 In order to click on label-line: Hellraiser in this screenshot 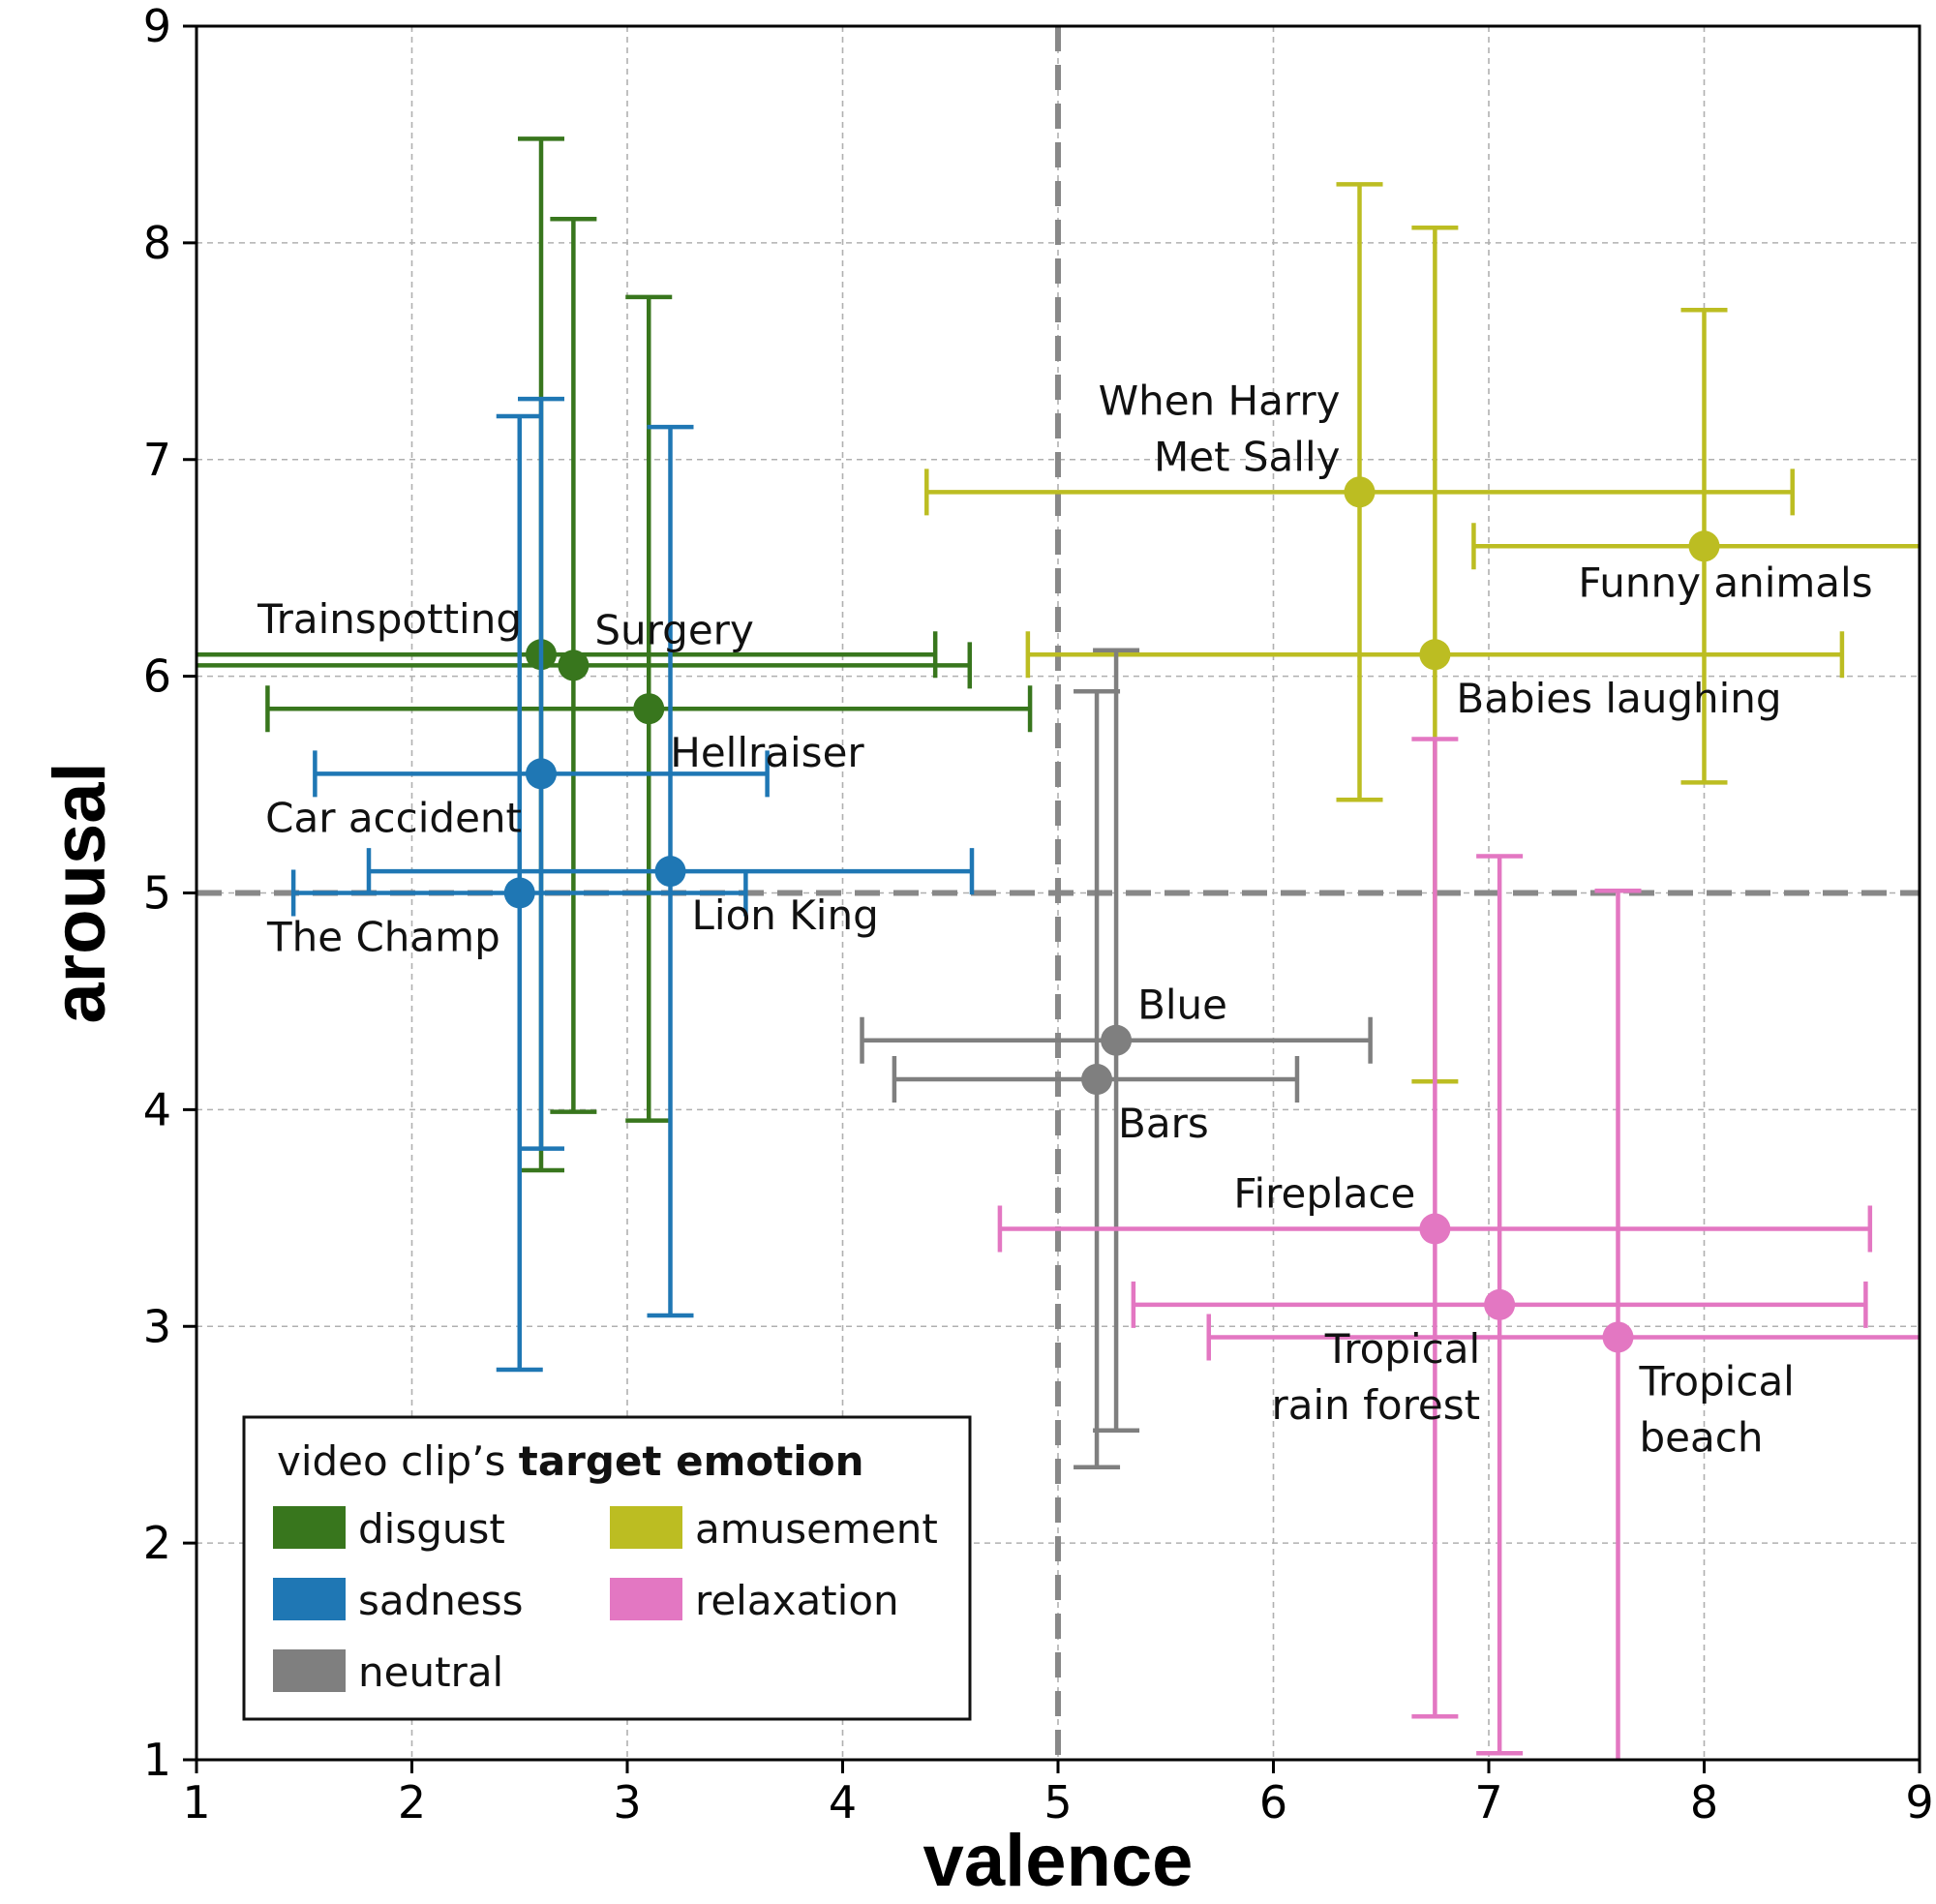, I will do `click(767, 753)`.